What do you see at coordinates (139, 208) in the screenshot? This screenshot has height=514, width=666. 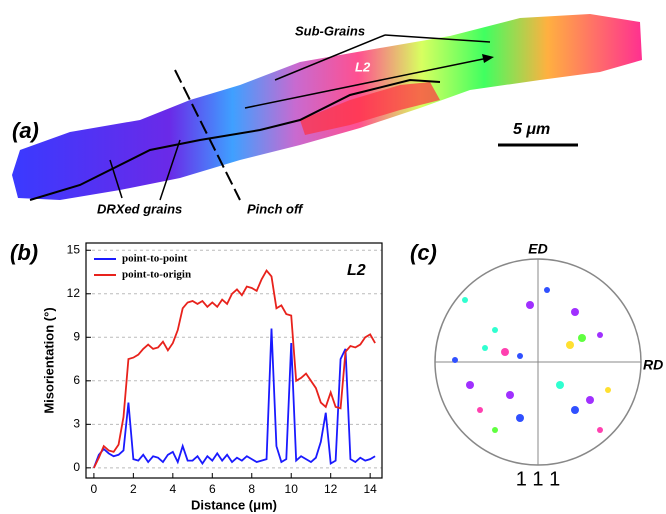 I see `annotation: DRXed grains` at bounding box center [139, 208].